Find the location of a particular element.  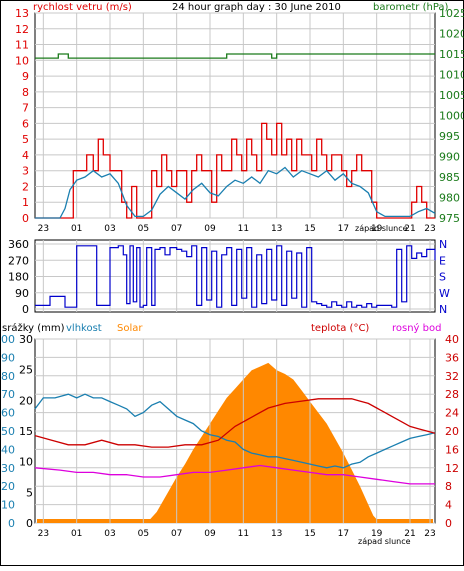

baro-tick-label: 1025 is located at coordinates (451, 13).